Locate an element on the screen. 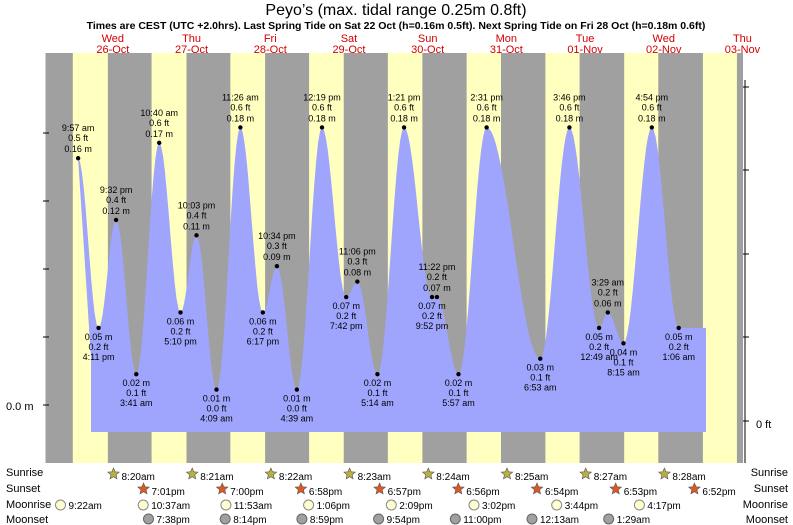  moonrise-time: 2:09pm is located at coordinates (415, 506).